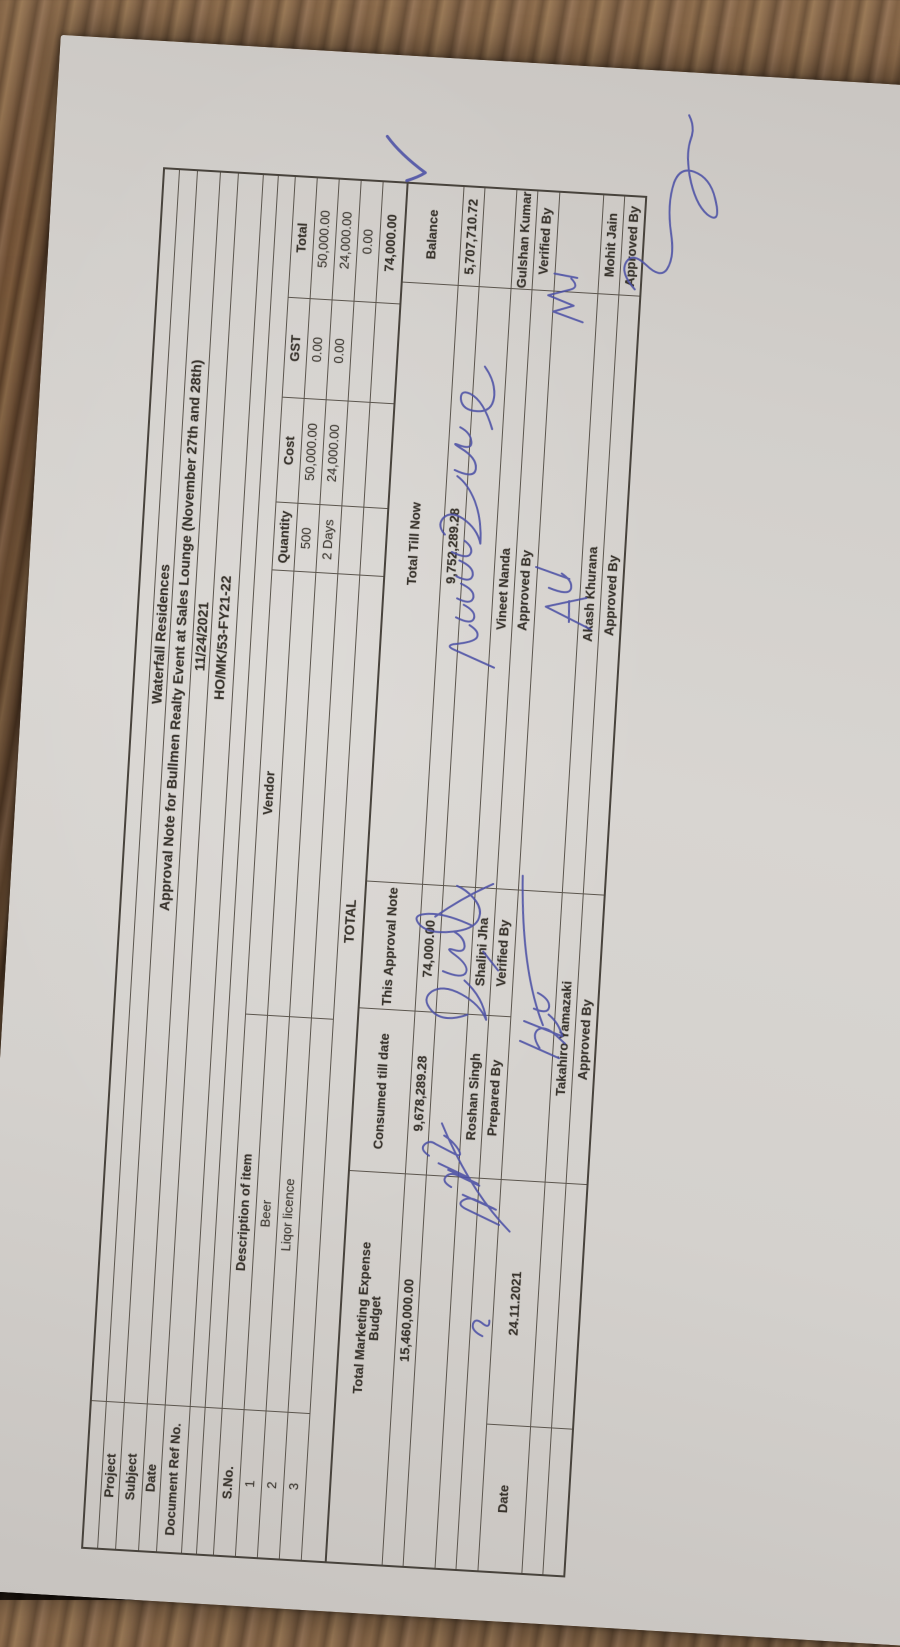 This screenshot has height=1647, width=900. I want to click on ink-scribble-near-date, so click(481, 1328).